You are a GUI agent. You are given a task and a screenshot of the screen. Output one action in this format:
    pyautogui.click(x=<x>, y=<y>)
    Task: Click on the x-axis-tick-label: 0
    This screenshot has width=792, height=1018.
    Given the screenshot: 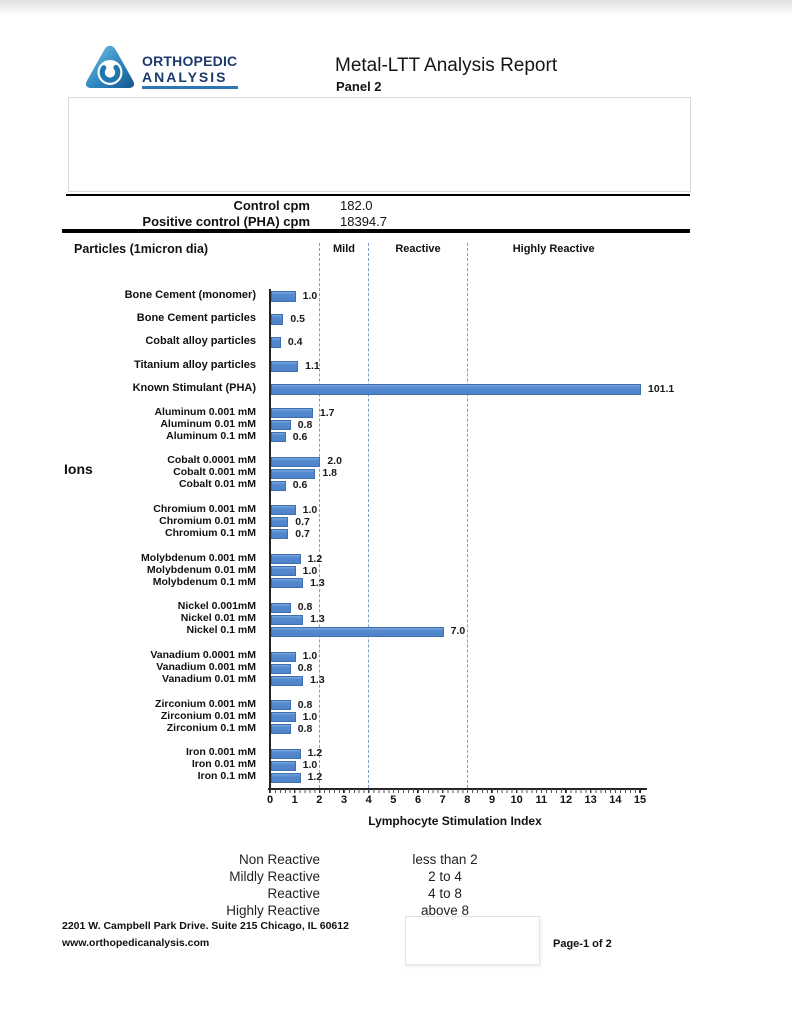 What is the action you would take?
    pyautogui.click(x=270, y=800)
    